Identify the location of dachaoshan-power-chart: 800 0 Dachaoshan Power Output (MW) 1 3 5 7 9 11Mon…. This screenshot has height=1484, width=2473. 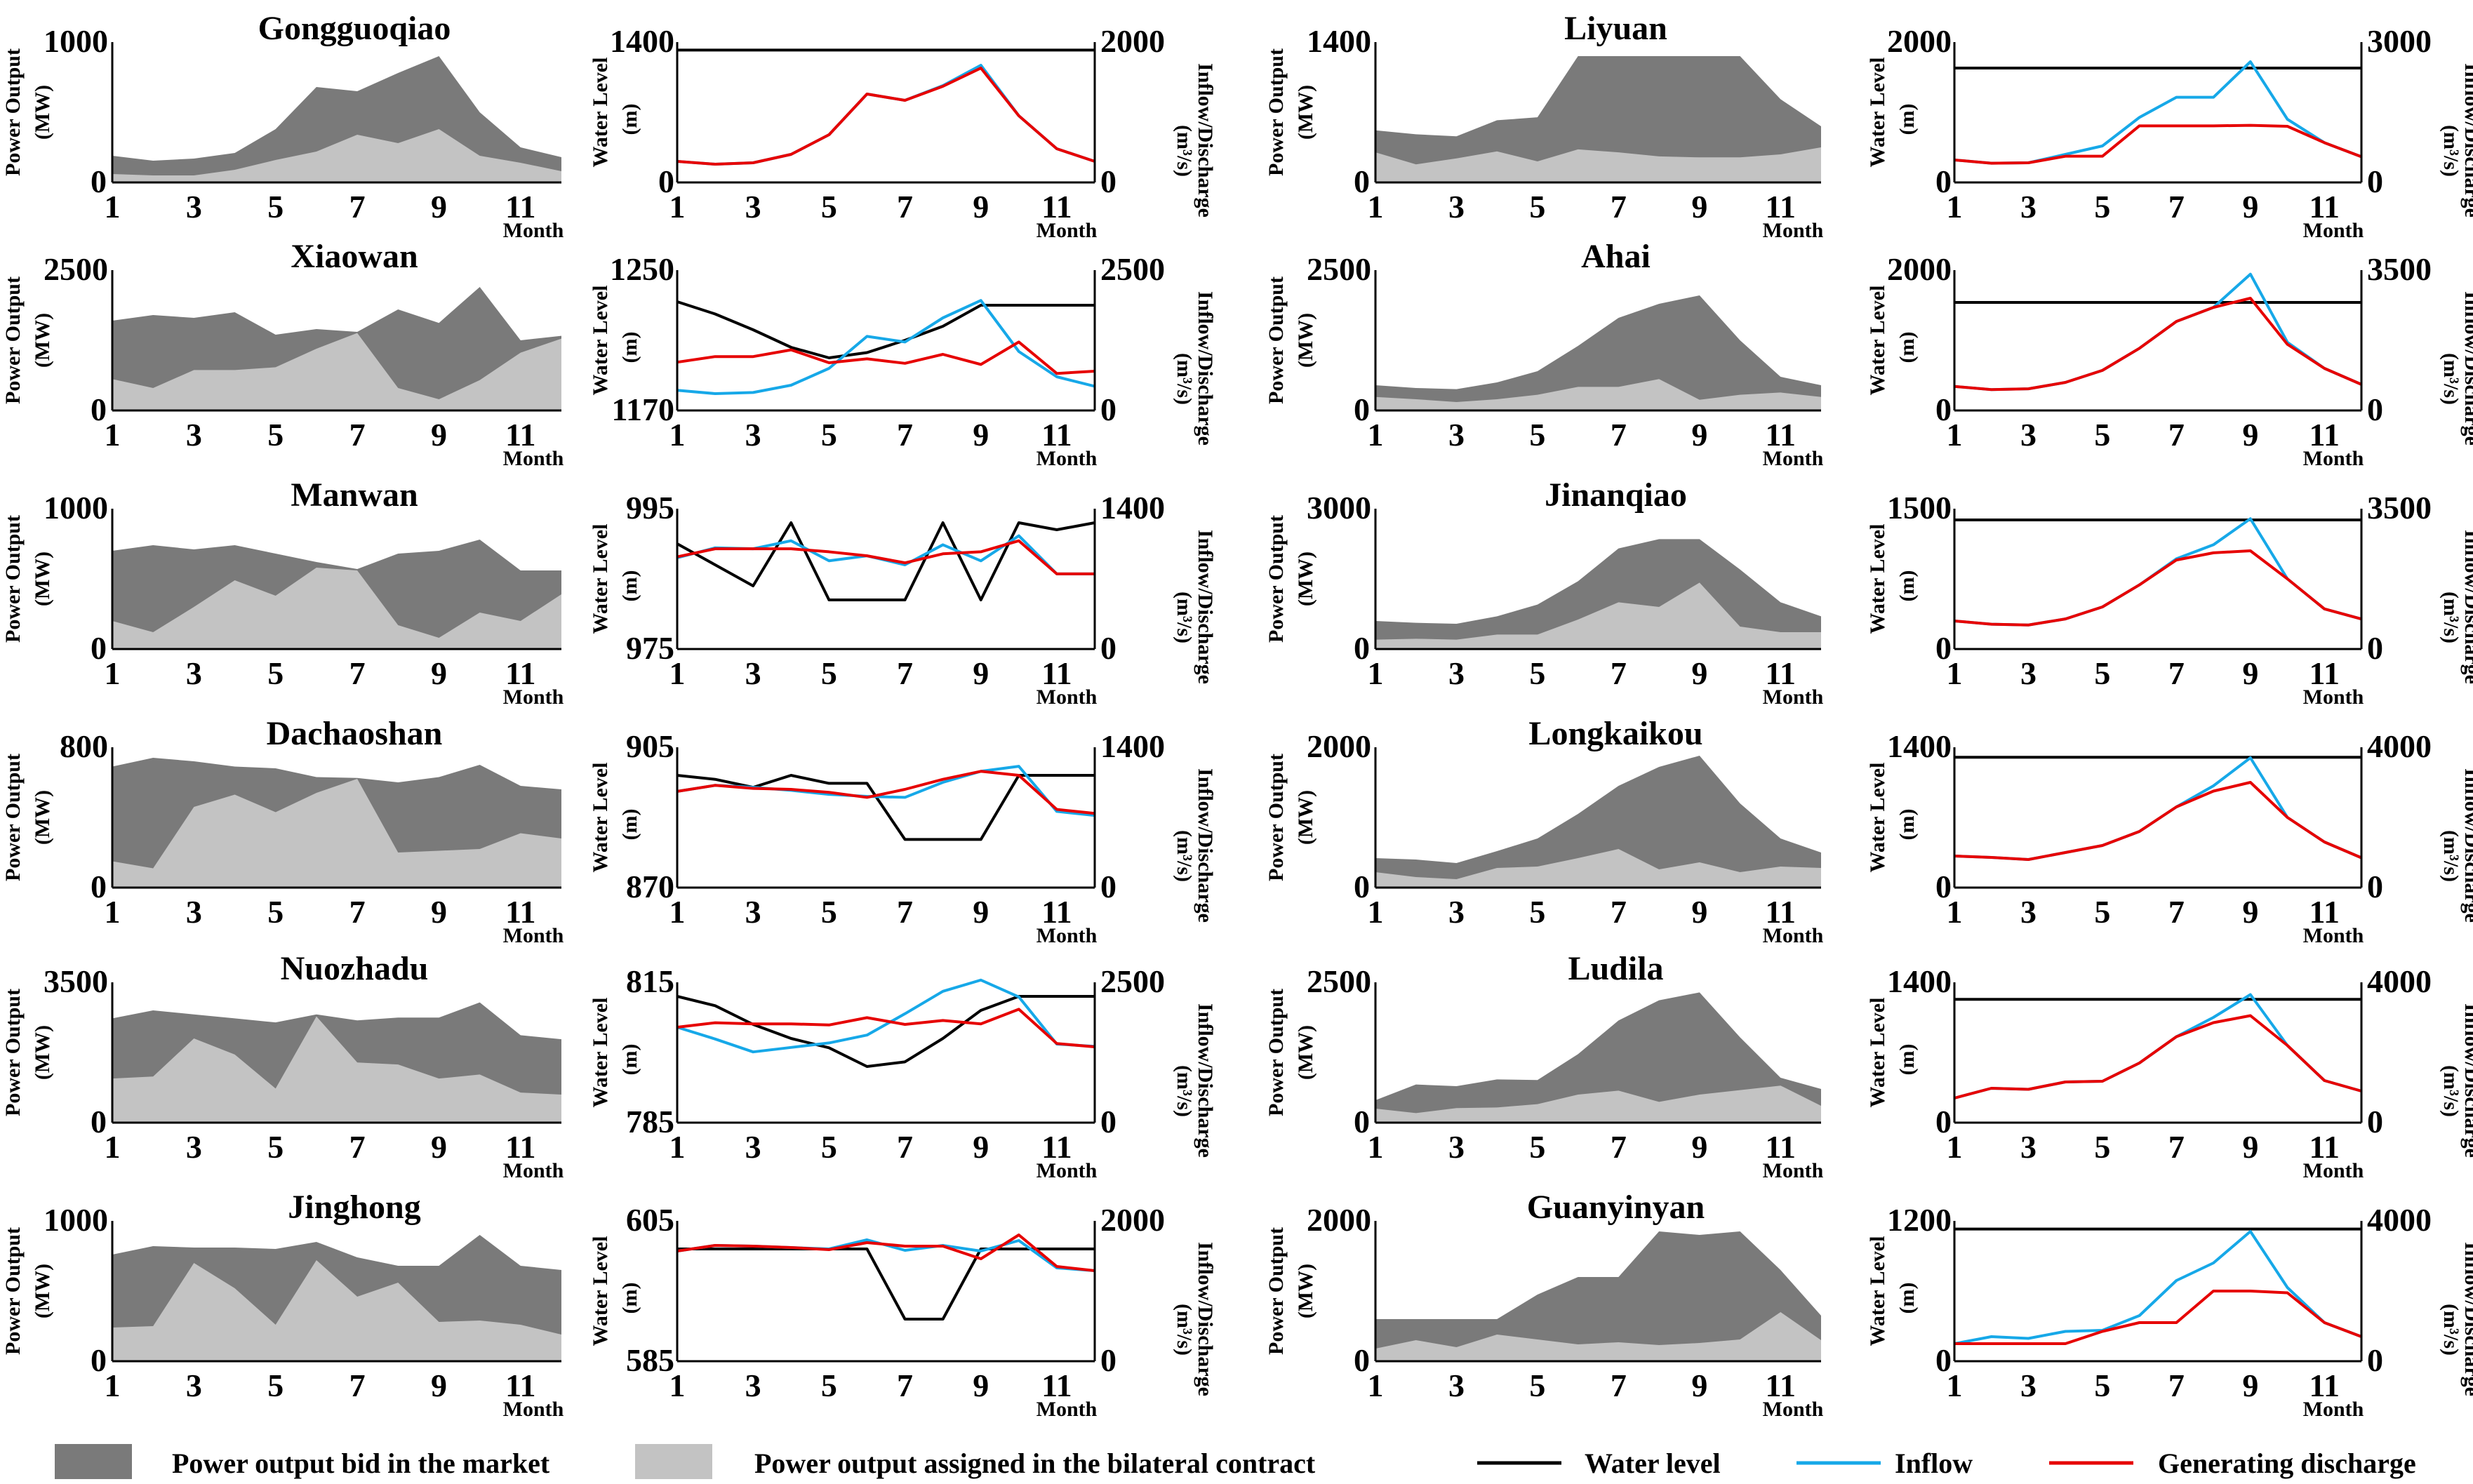
(283, 831).